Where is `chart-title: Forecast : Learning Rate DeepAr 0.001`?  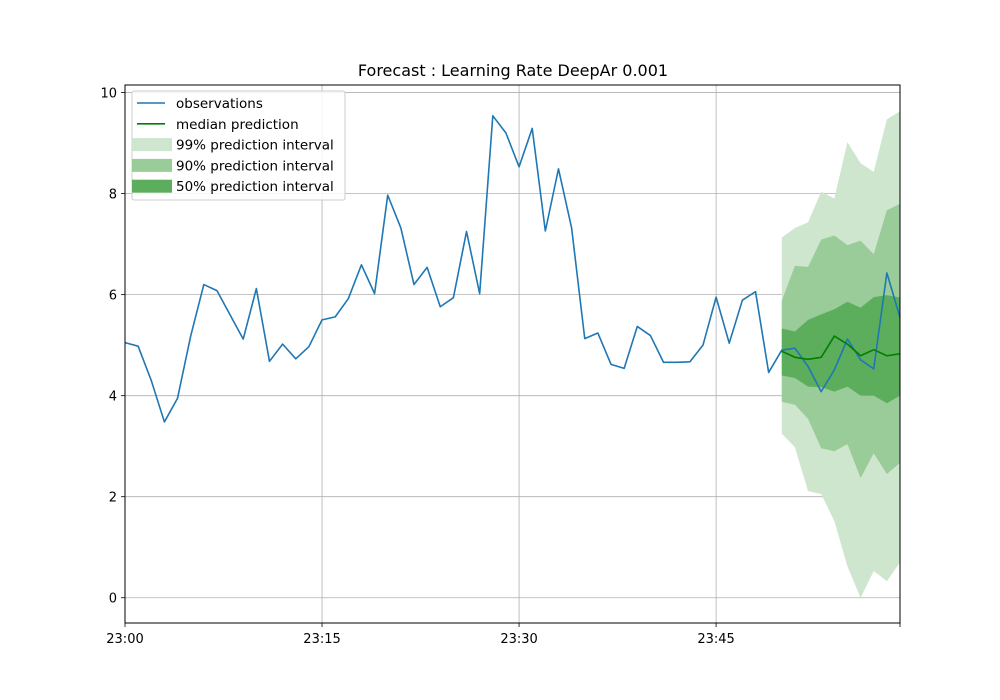
chart-title: Forecast : Learning Rate DeepAr 0.001 is located at coordinates (513, 70).